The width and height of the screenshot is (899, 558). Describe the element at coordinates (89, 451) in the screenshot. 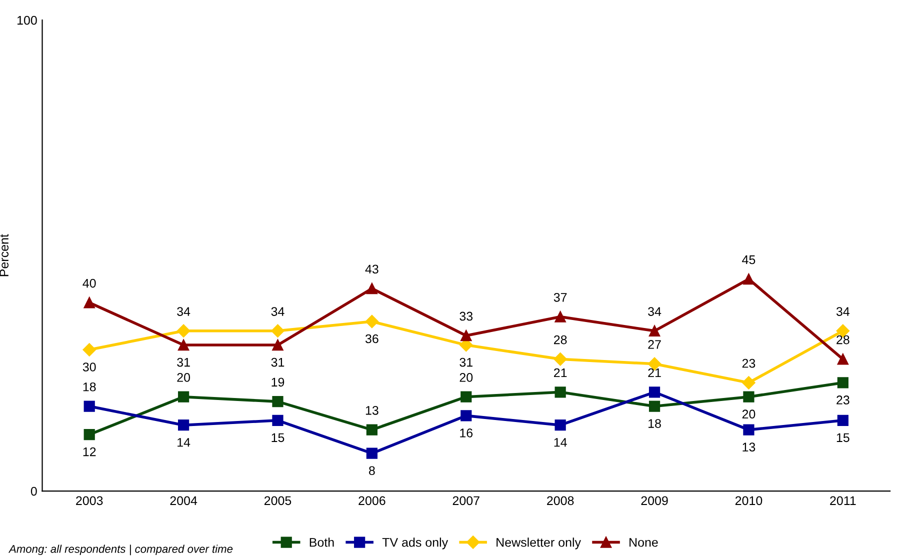

I see `data-label: 12` at that location.